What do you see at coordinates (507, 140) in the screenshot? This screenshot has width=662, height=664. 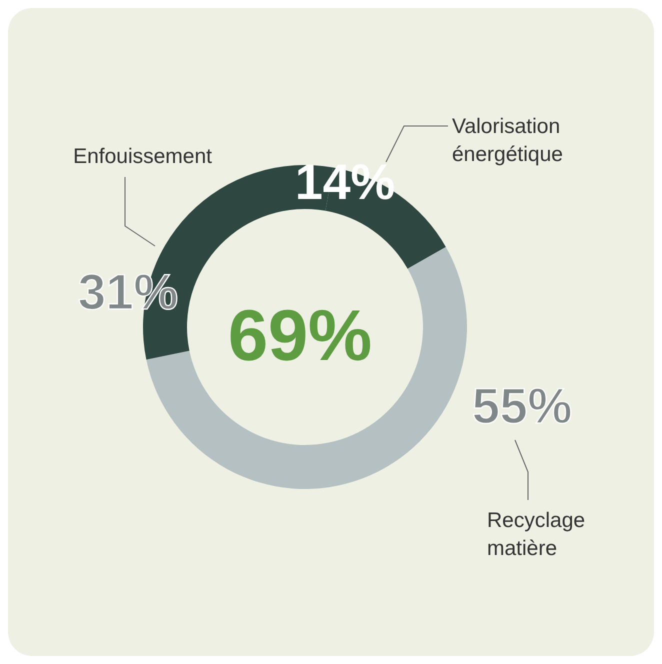 I see `slice-label: Valorisation énergétique` at bounding box center [507, 140].